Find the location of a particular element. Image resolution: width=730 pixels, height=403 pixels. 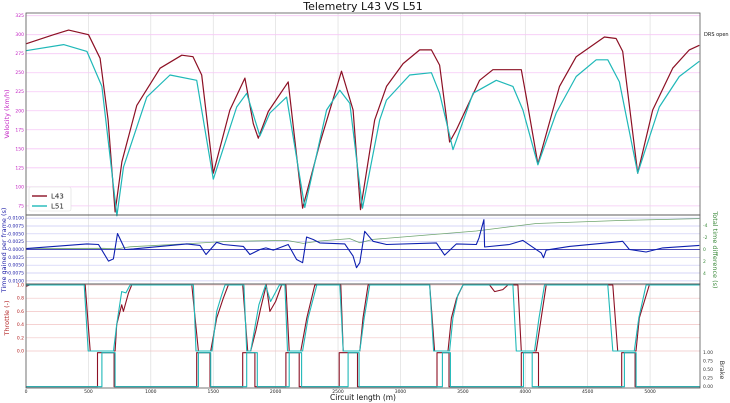

legend-box is located at coordinates (50, 199).